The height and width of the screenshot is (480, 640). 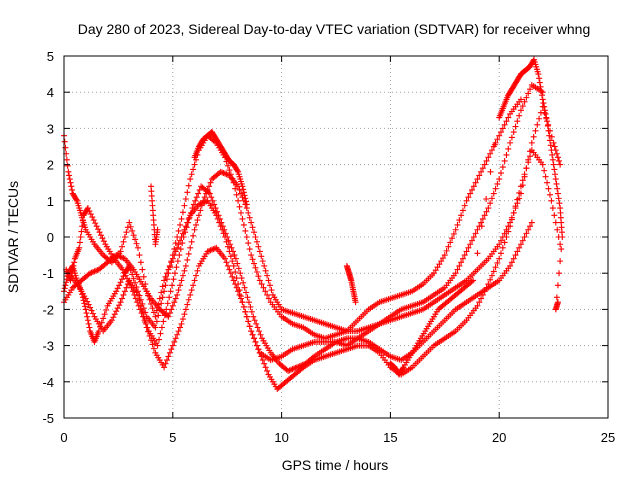 I want to click on y-tick-label: 3, so click(x=50, y=128).